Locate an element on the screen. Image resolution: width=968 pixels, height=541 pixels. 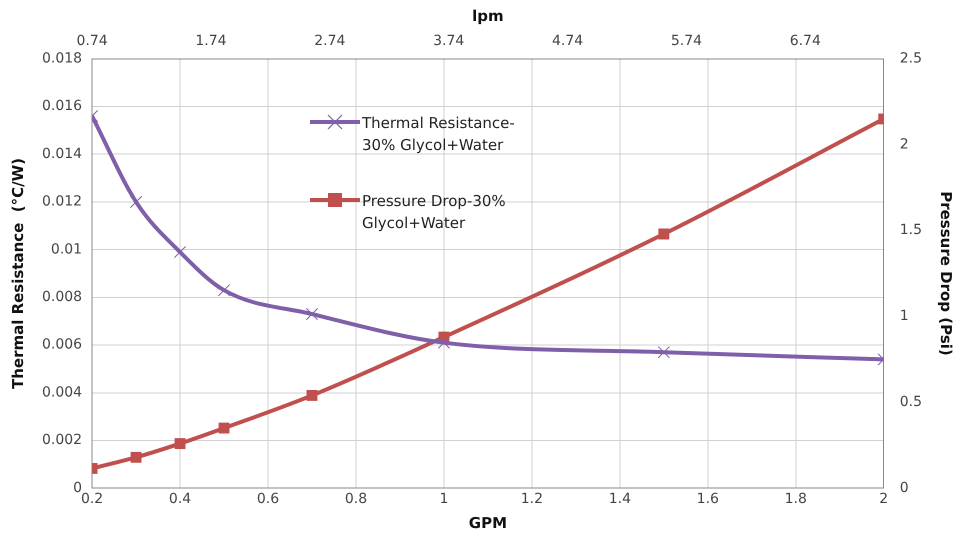
legend-label: Thermal Resistance-30% Glycol+Water is located at coordinates (439, 134).